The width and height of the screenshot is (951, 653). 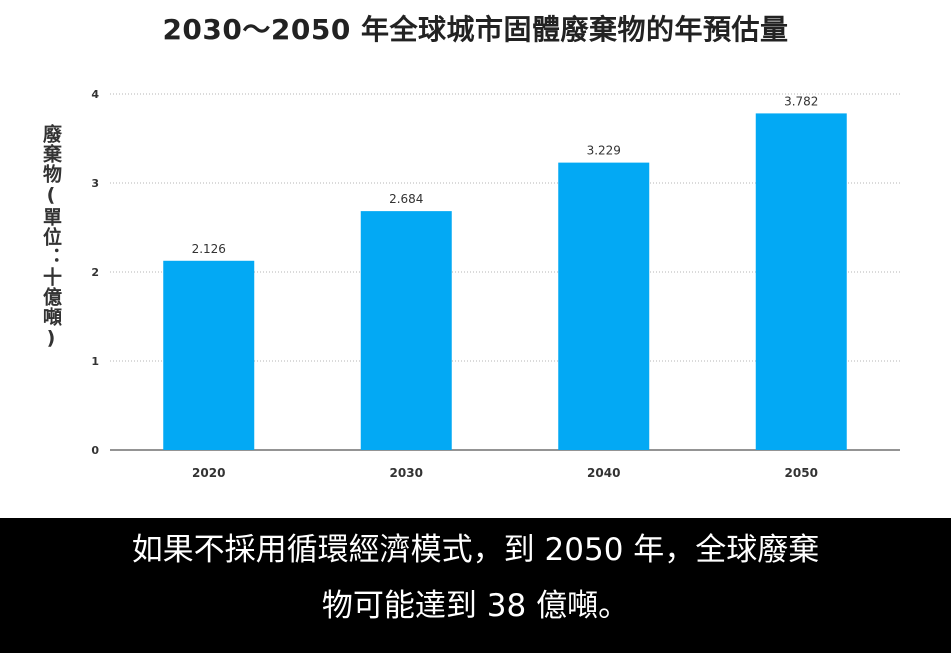 What do you see at coordinates (603, 473) in the screenshot?
I see `x-tick-label-2040: 2040` at bounding box center [603, 473].